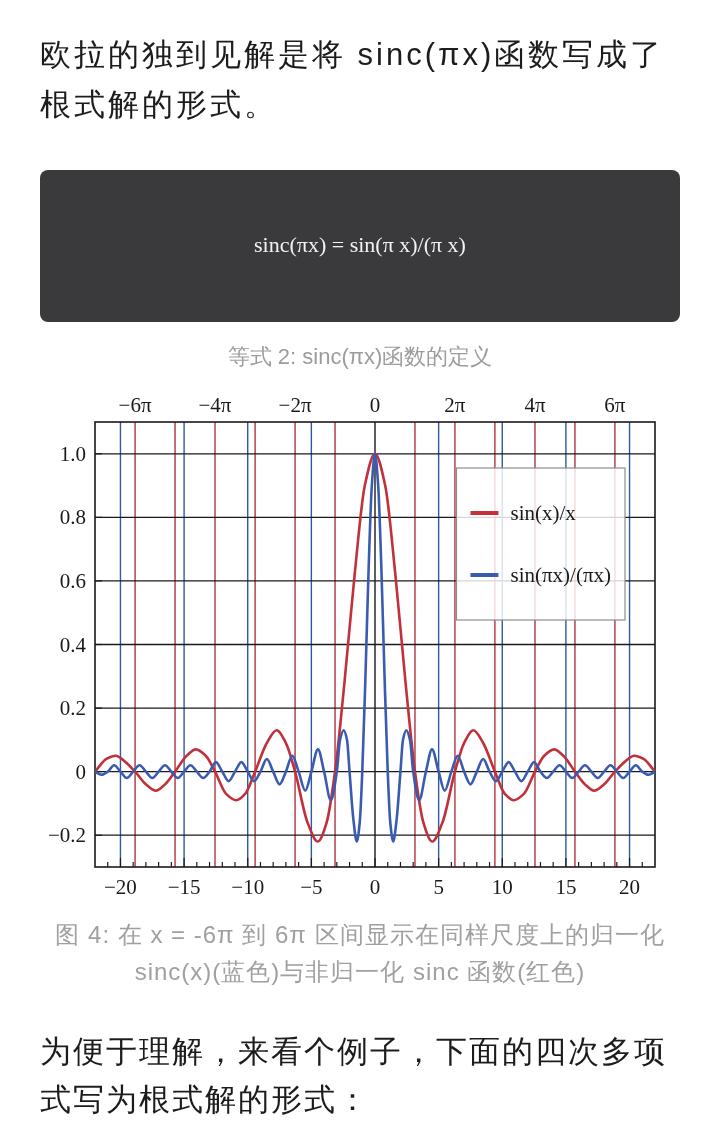 The width and height of the screenshot is (720, 1143). What do you see at coordinates (502, 887) in the screenshot?
I see `x-tick-label: 10` at bounding box center [502, 887].